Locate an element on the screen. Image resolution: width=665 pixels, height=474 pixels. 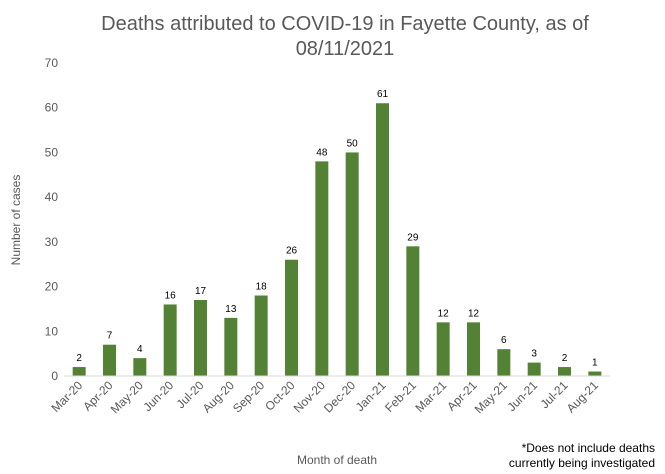
data-label: 17 is located at coordinates (201, 291).